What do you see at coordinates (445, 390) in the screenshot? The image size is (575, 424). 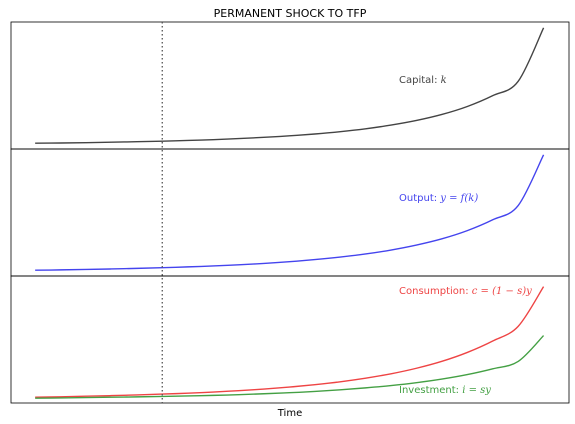 I see `series-label-investment: Investment: i = sy` at bounding box center [445, 390].